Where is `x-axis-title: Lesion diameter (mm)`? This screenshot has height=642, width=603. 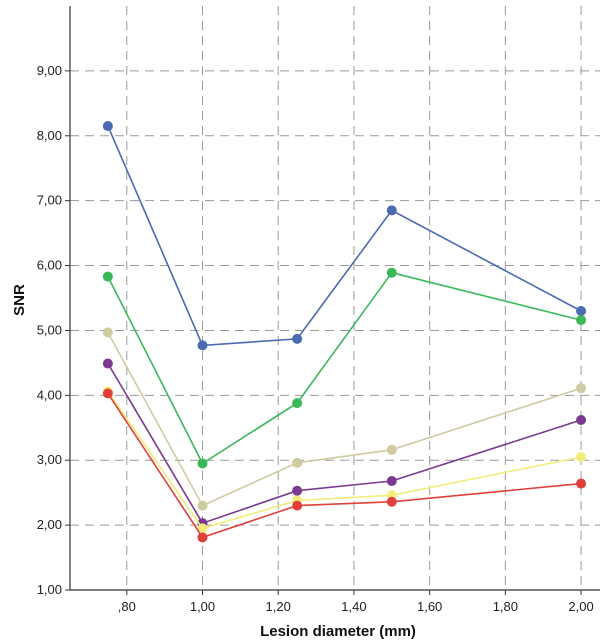
x-axis-title: Lesion diameter (mm) is located at coordinates (338, 631).